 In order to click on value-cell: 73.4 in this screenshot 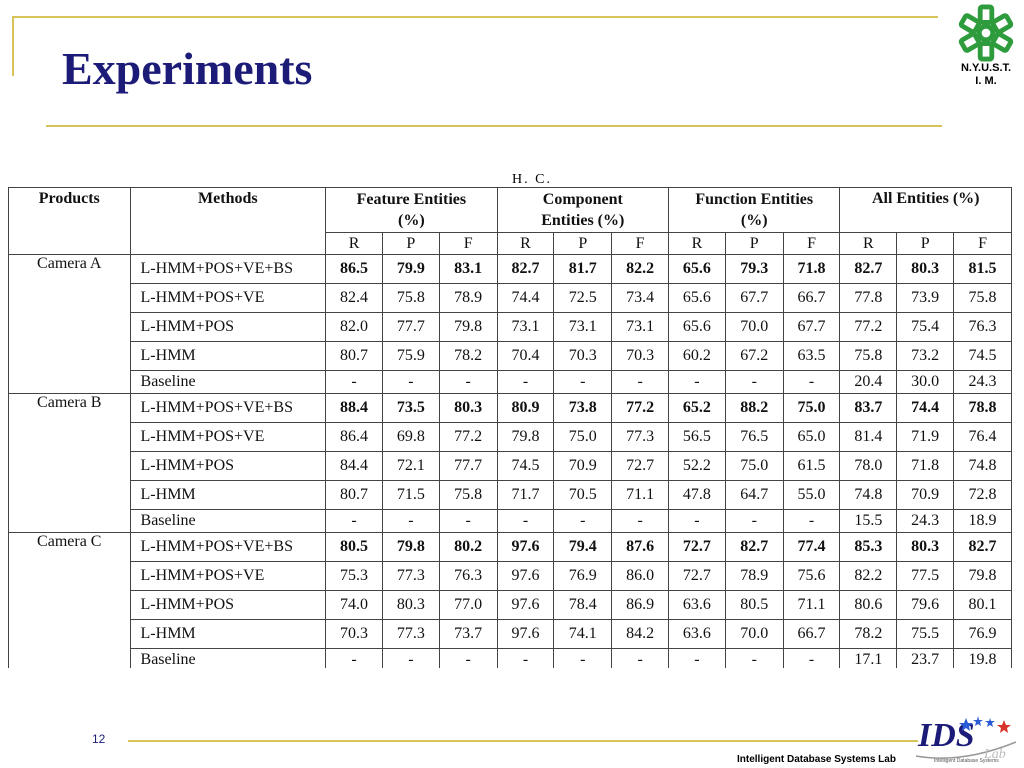, I will do `click(640, 298)`.